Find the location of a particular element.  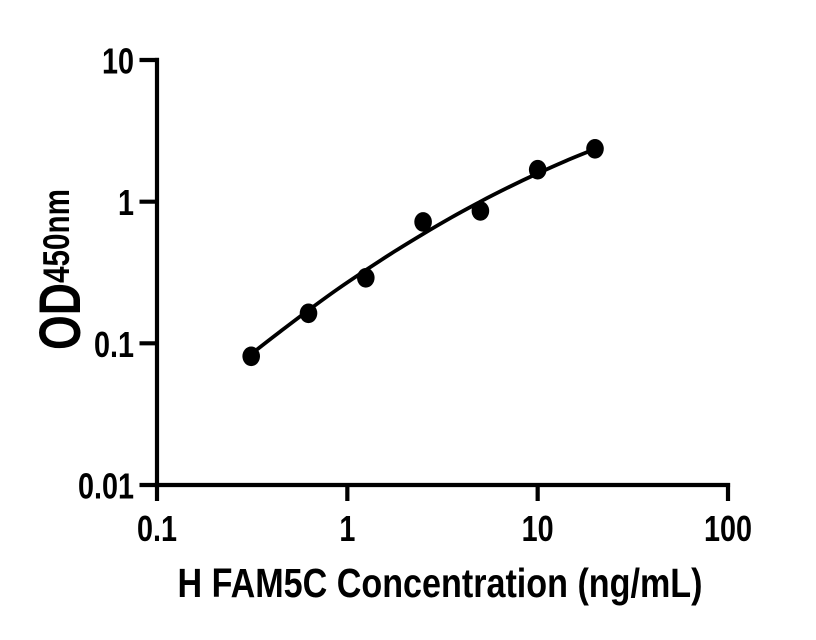

x-axis-tick-label: 0.1 is located at coordinates (157, 528).